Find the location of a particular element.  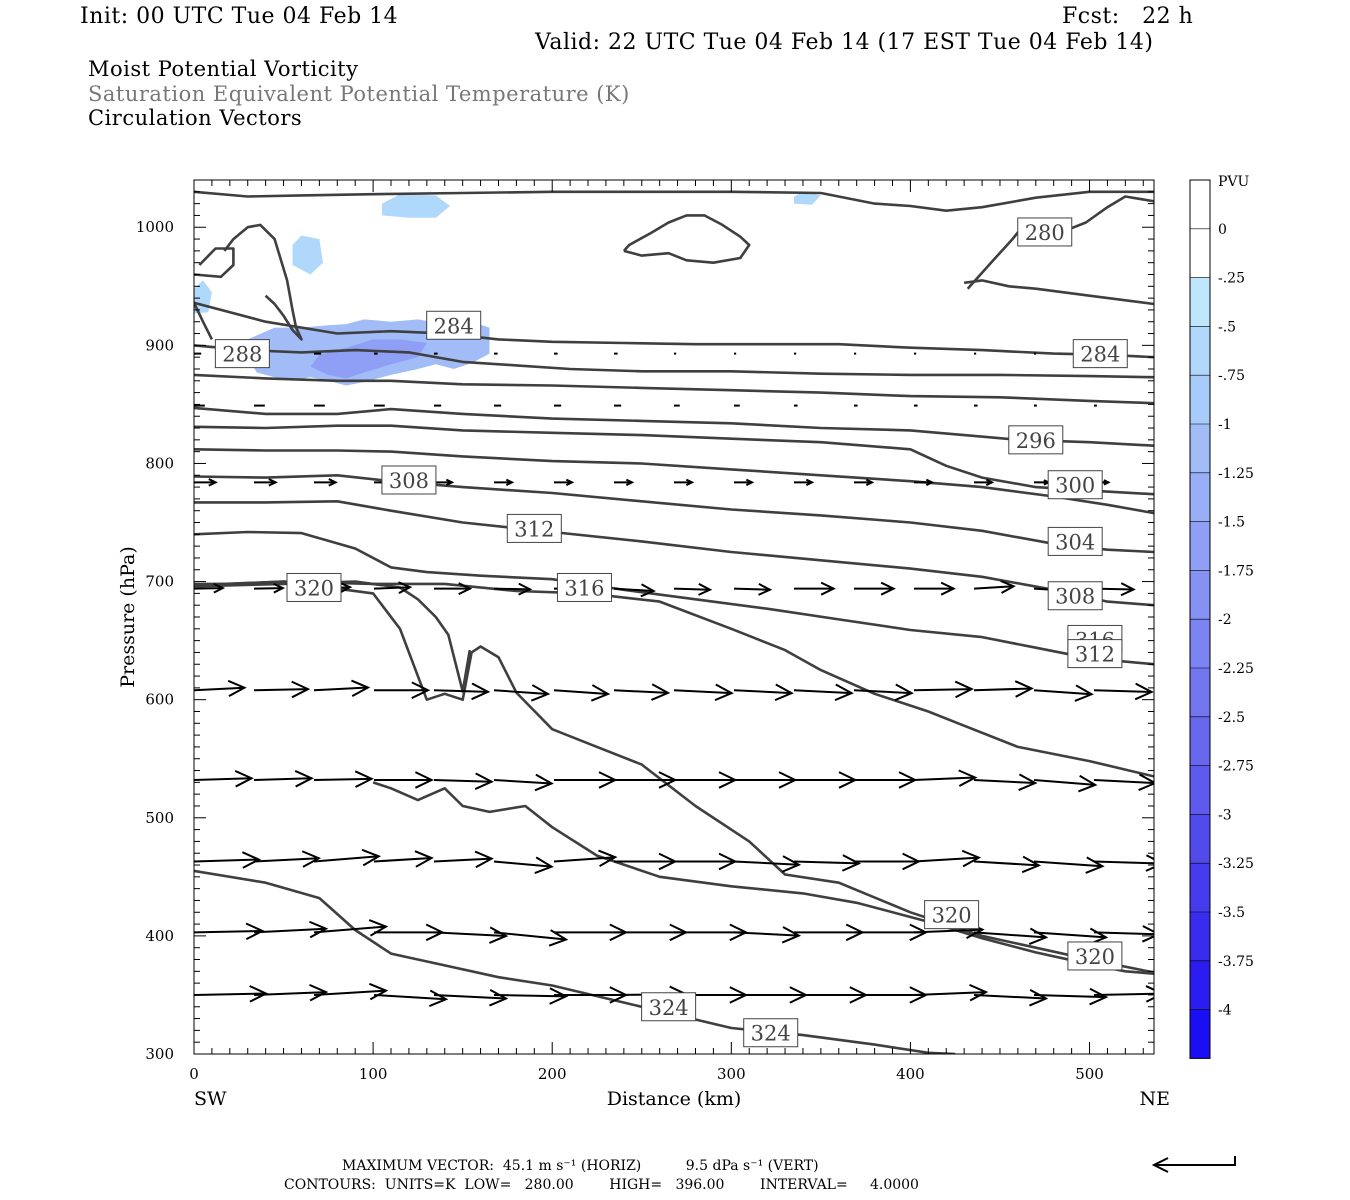

svg-text: 308 is located at coordinates (1075, 597).